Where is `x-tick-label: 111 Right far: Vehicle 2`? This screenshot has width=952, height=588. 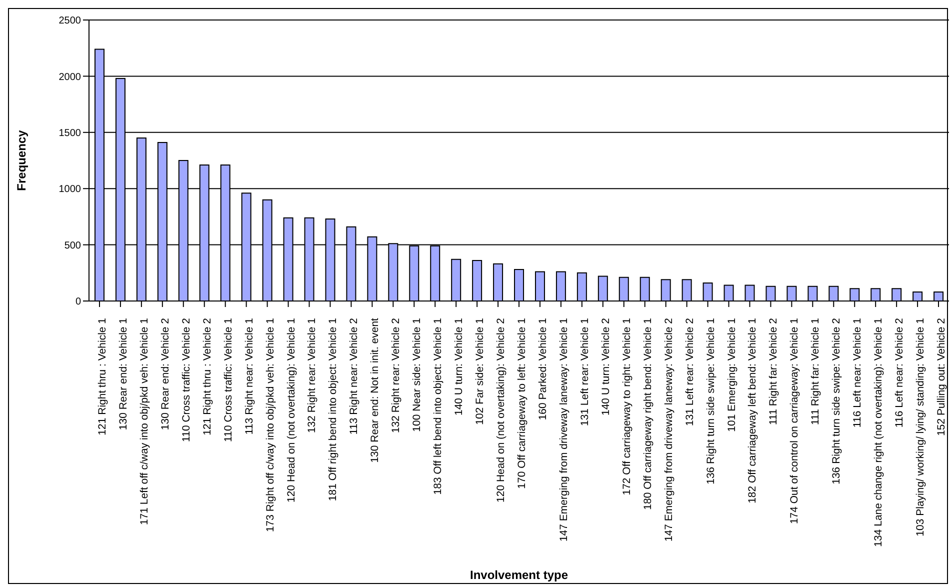
x-tick-label: 111 Right far: Vehicle 2 is located at coordinates (774, 372).